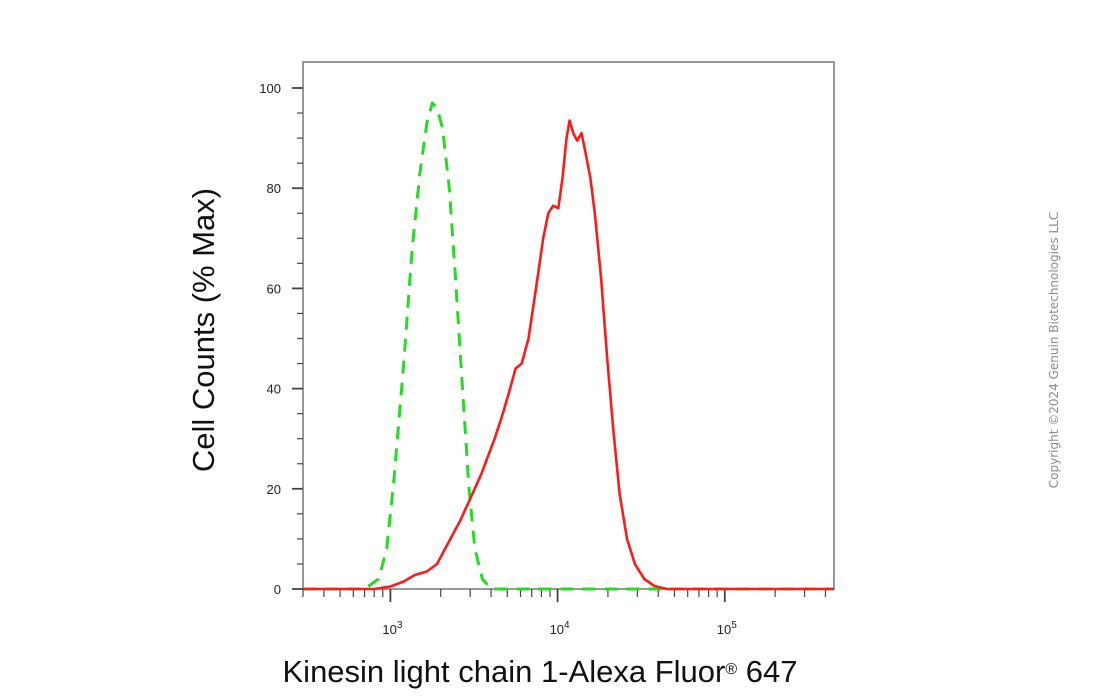 The image size is (1108, 700). I want to click on x-tick-exponent: 3, so click(400, 625).